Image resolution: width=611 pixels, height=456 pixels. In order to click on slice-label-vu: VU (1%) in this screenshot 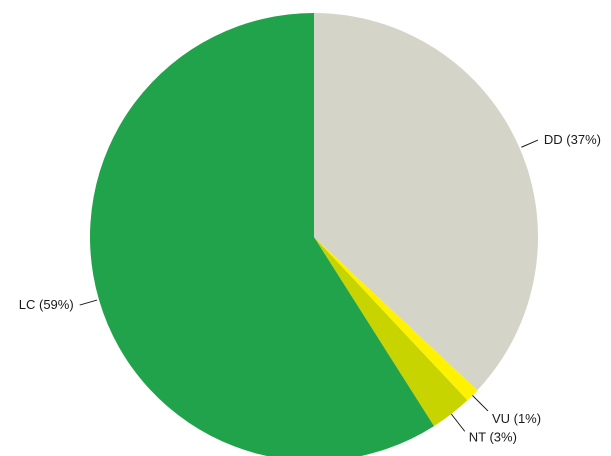, I will do `click(516, 418)`.